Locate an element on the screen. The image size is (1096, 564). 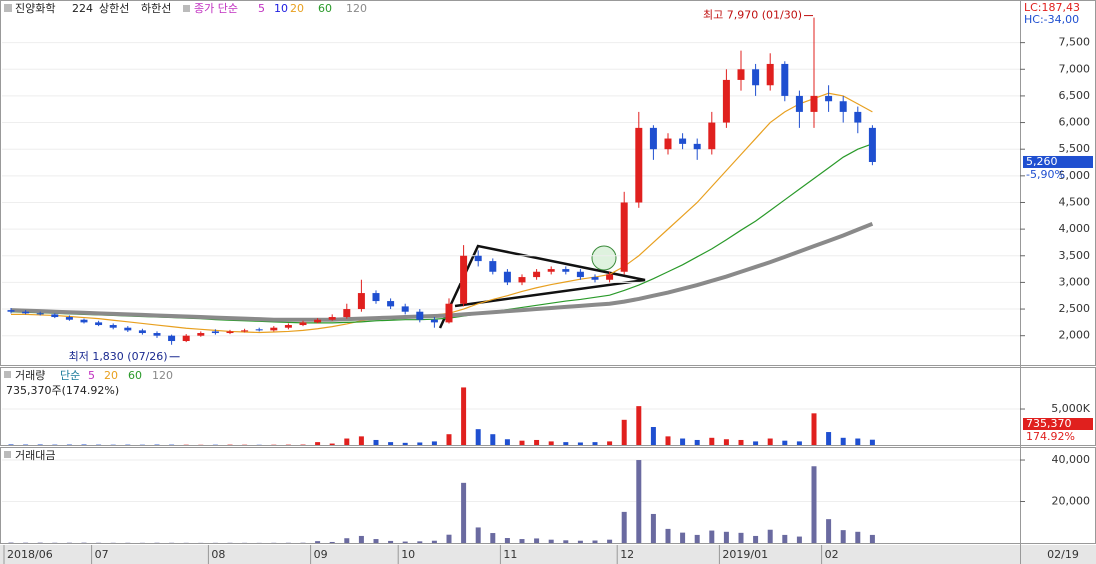
low-annotation: 최저 1,830 (07/26) is located at coordinates (118, 356).